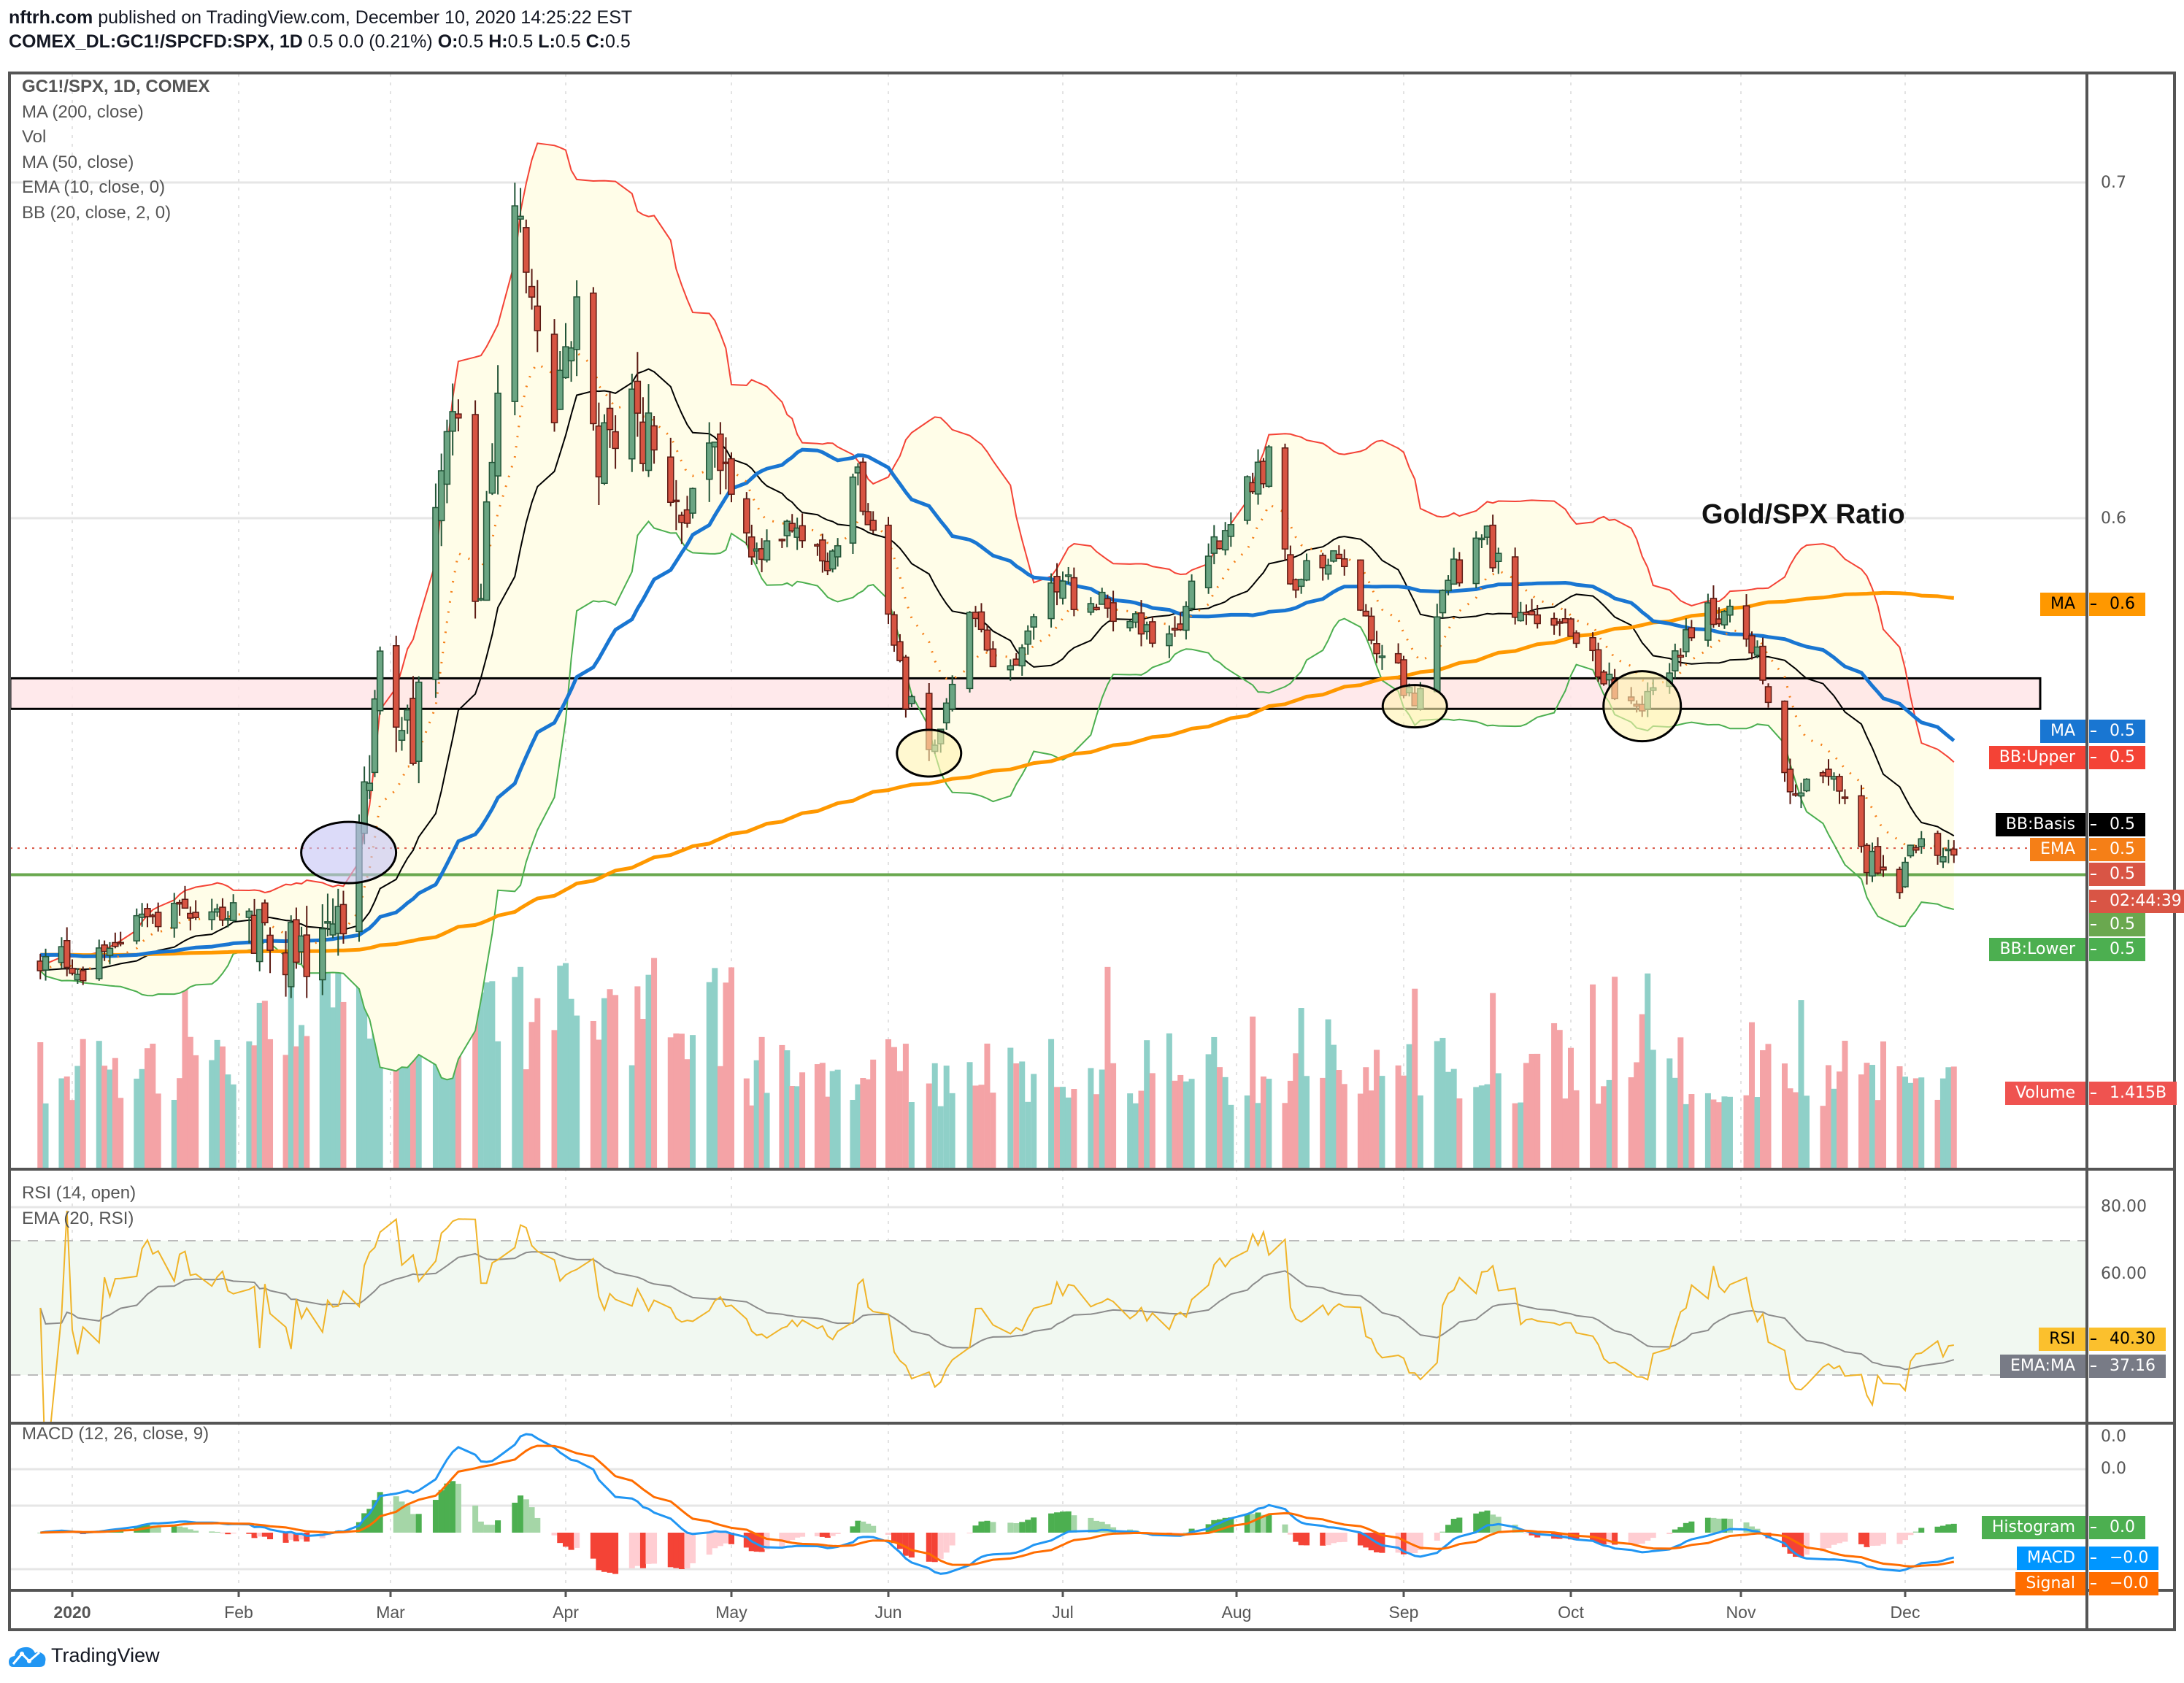 The image size is (2184, 1683). I want to click on legend-ema10: EMA (10, close, 0), so click(94, 187).